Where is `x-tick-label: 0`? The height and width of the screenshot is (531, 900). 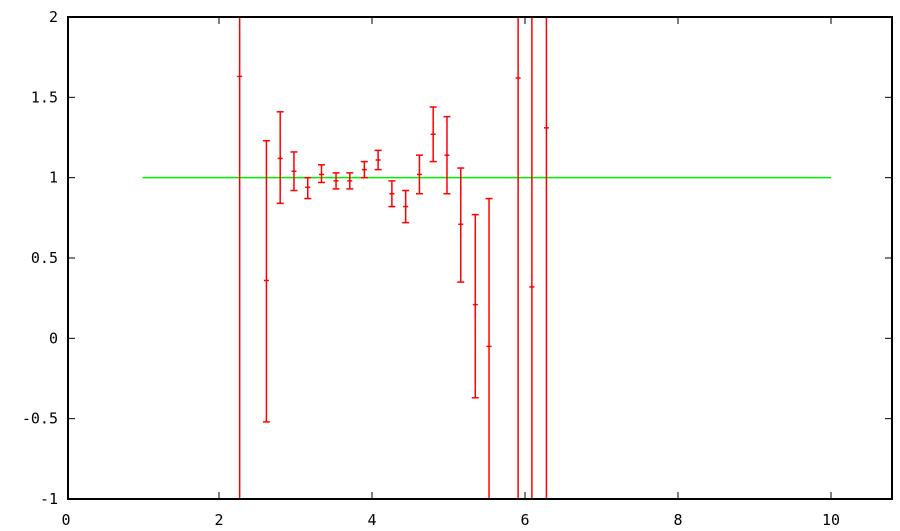 x-tick-label: 0 is located at coordinates (65, 520).